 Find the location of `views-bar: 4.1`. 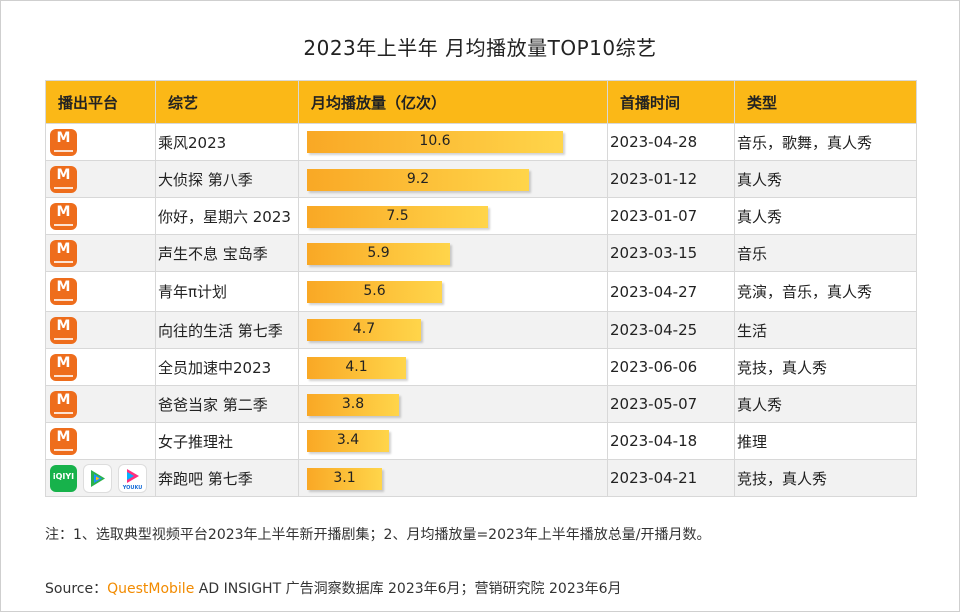

views-bar: 4.1 is located at coordinates (356, 368).